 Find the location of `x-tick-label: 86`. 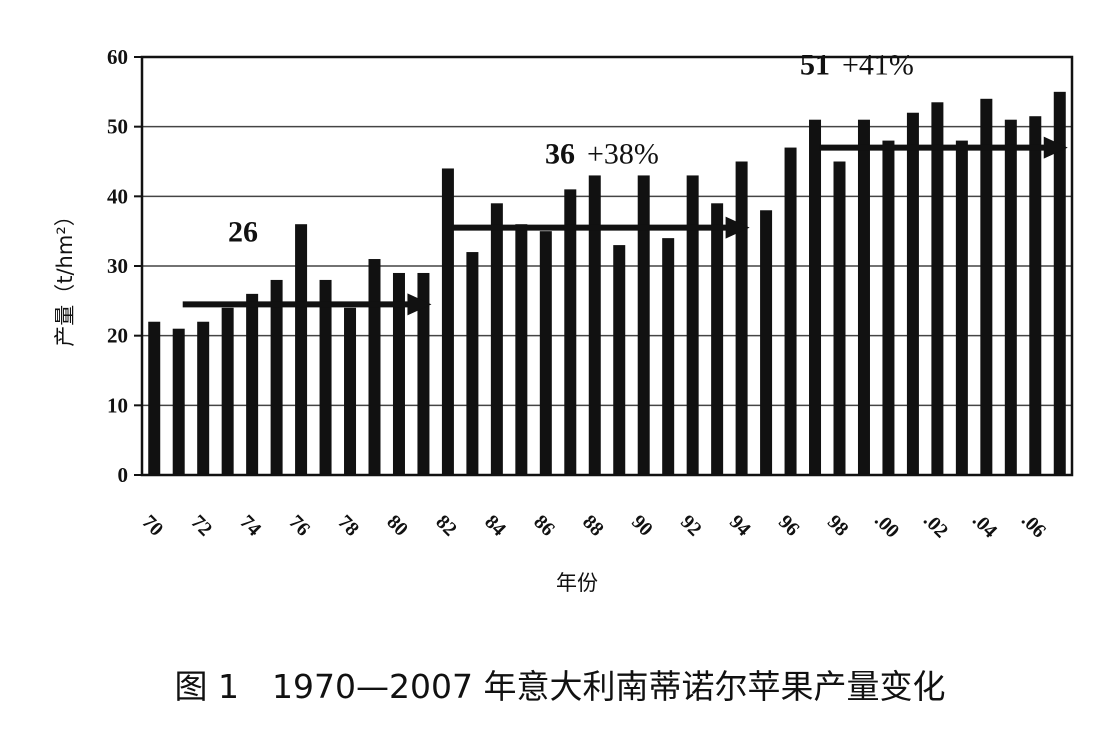

x-tick-label: 86 is located at coordinates (544, 526).